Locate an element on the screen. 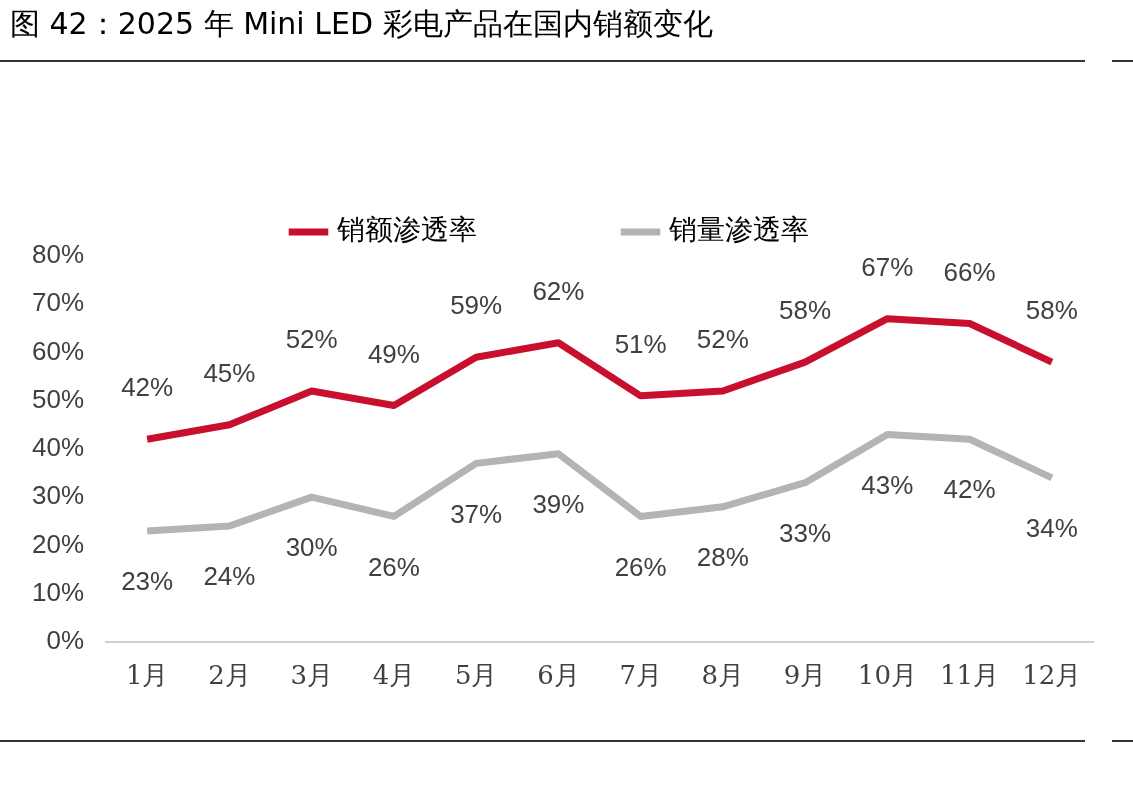  data-label: 39% is located at coordinates (558, 503).